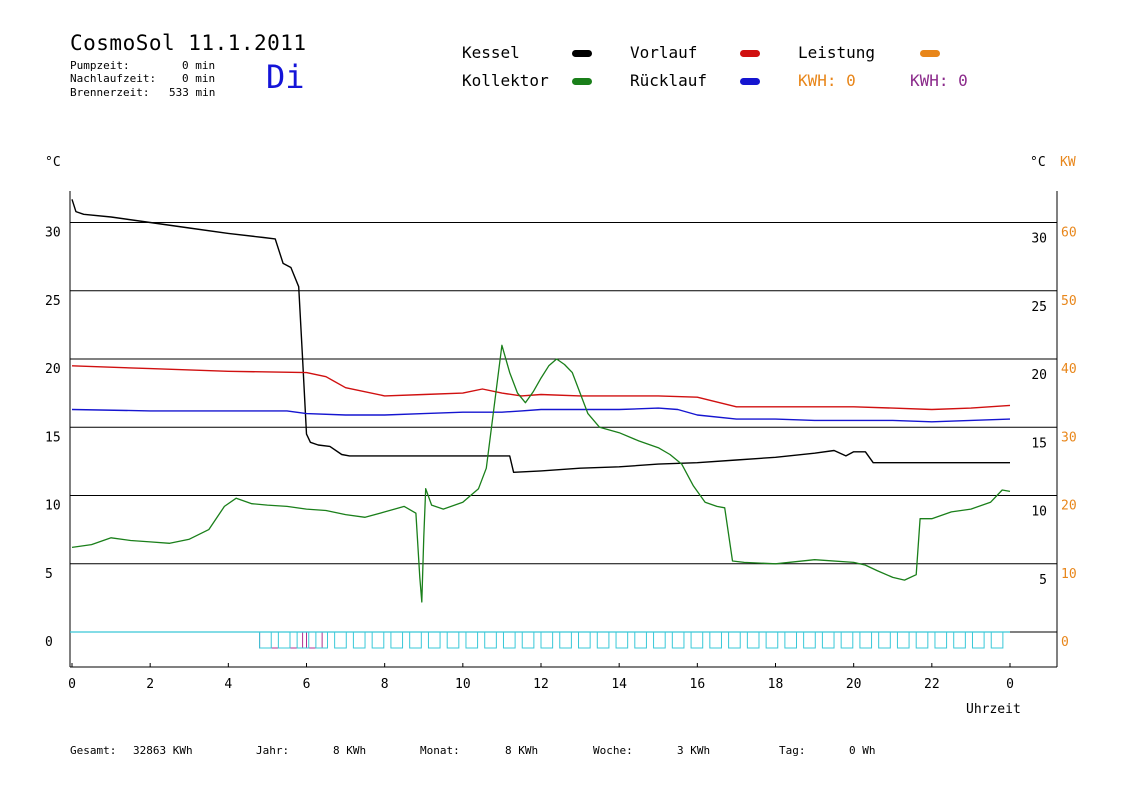 Image resolution: width=1148 pixels, height=812 pixels. What do you see at coordinates (1065, 642) in the screenshot?
I see `y2-tick-label: 0` at bounding box center [1065, 642].